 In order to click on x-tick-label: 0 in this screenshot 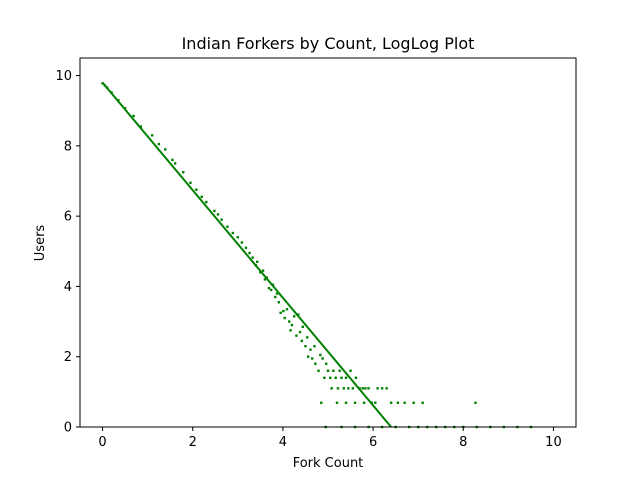, I will do `click(102, 442)`.